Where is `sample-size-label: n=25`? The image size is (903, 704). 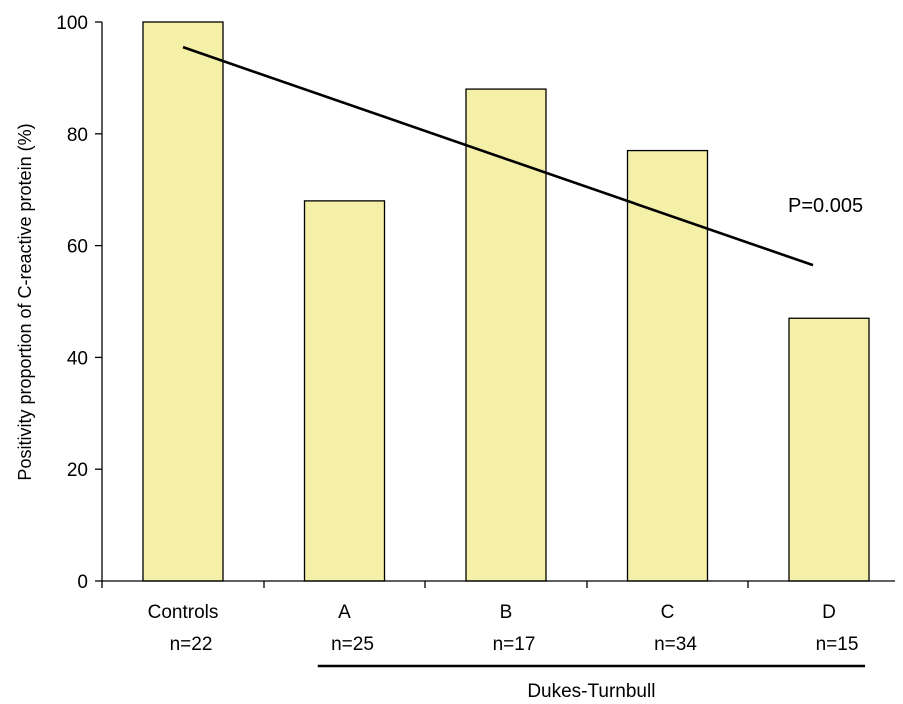
sample-size-label: n=25 is located at coordinates (352, 644).